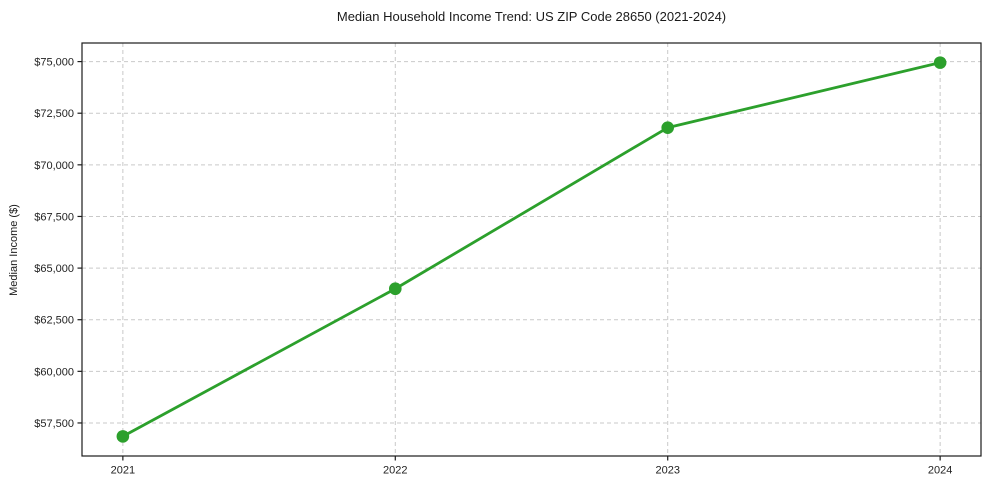  I want to click on y-tick-label: $65,000, so click(54, 269).